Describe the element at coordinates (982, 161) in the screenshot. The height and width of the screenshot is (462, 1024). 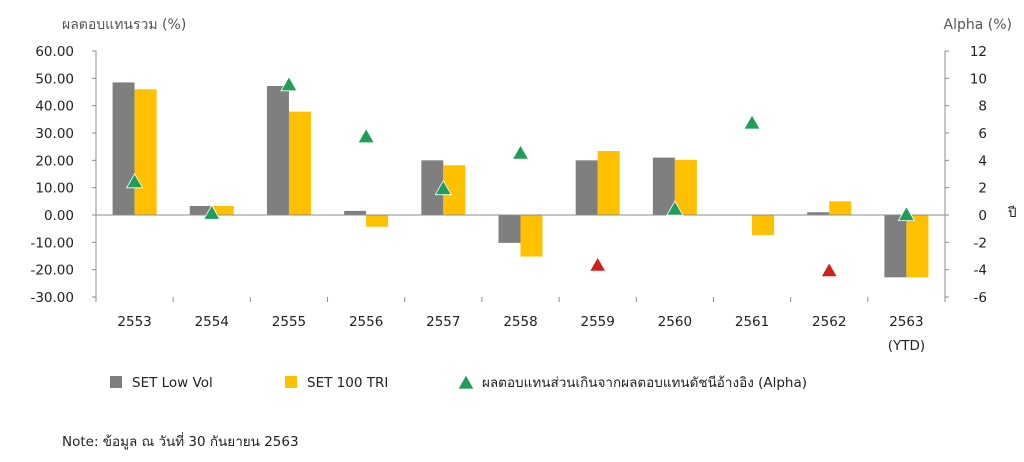
I see `right-tick-label: 4` at that location.